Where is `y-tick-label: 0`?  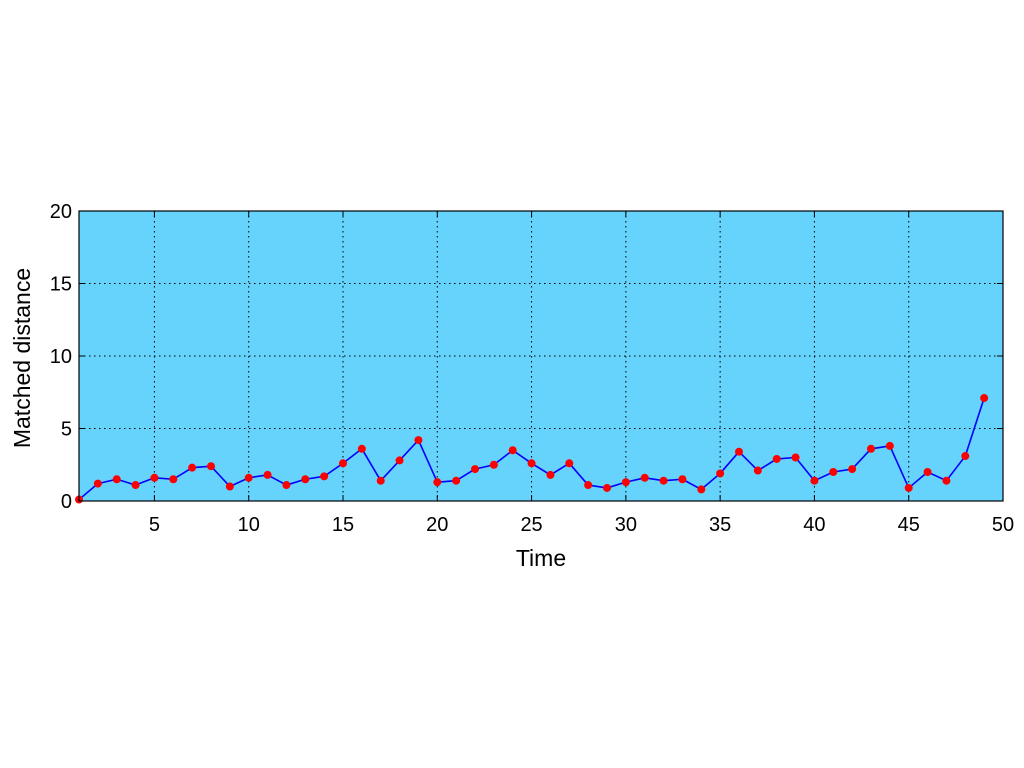
y-tick-label: 0 is located at coordinates (66, 502).